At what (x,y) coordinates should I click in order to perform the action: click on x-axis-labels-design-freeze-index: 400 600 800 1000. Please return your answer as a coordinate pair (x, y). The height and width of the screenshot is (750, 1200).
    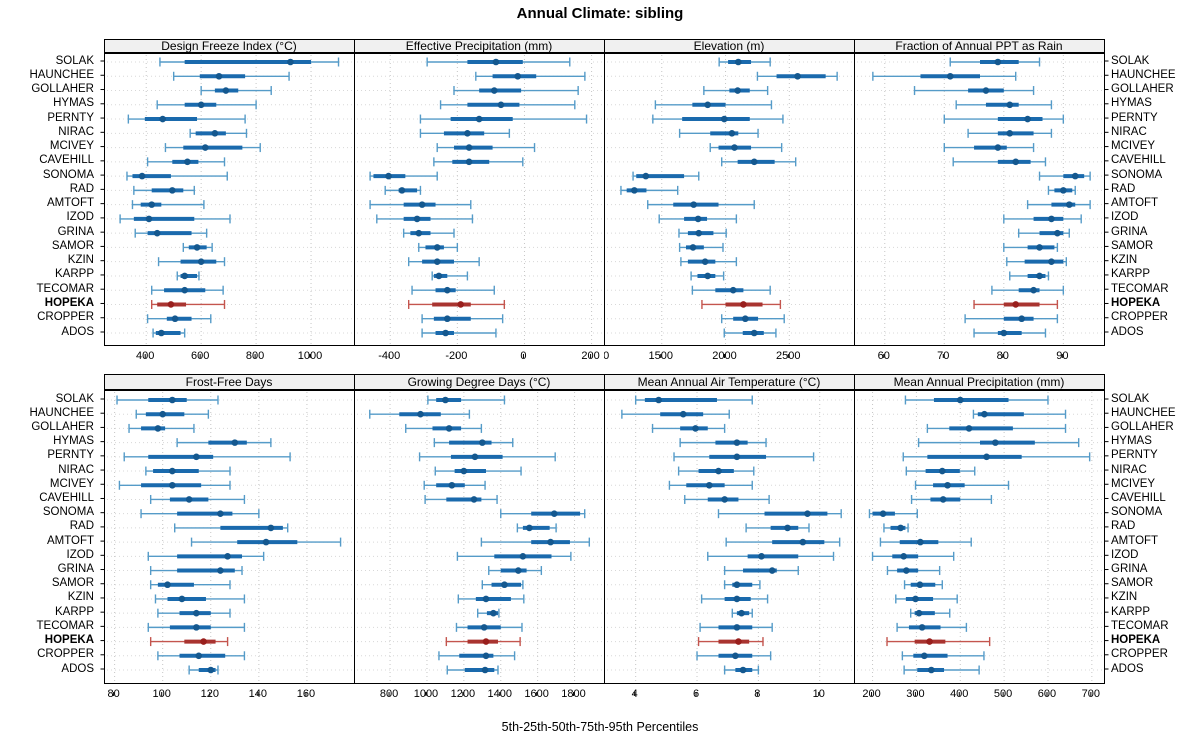
    Looking at the image, I should click on (229, 356).